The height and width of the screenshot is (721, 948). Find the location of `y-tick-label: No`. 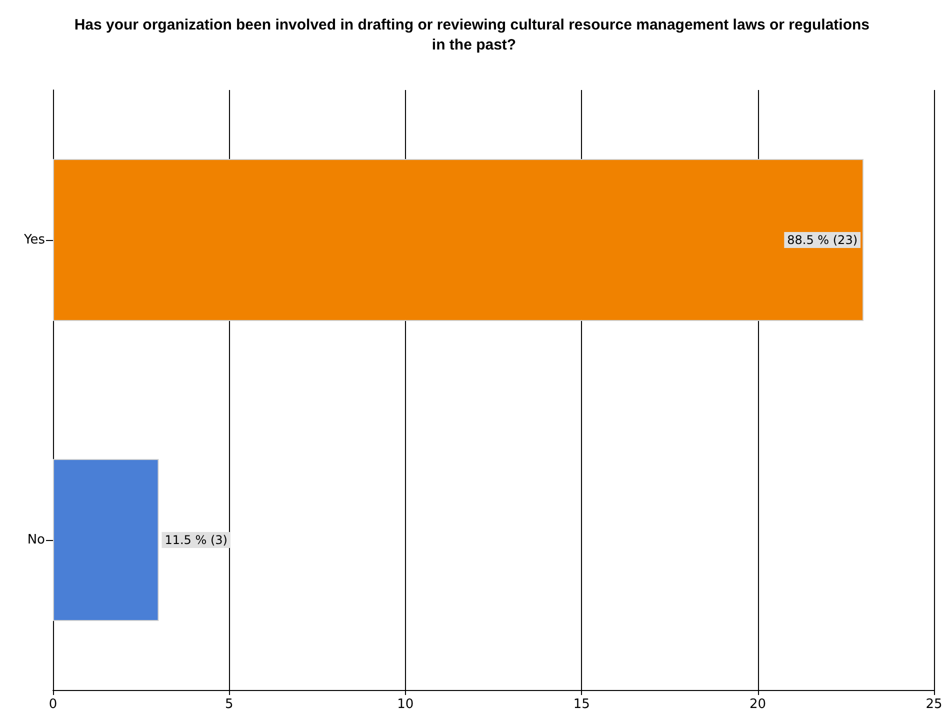

y-tick-label: No is located at coordinates (36, 540).